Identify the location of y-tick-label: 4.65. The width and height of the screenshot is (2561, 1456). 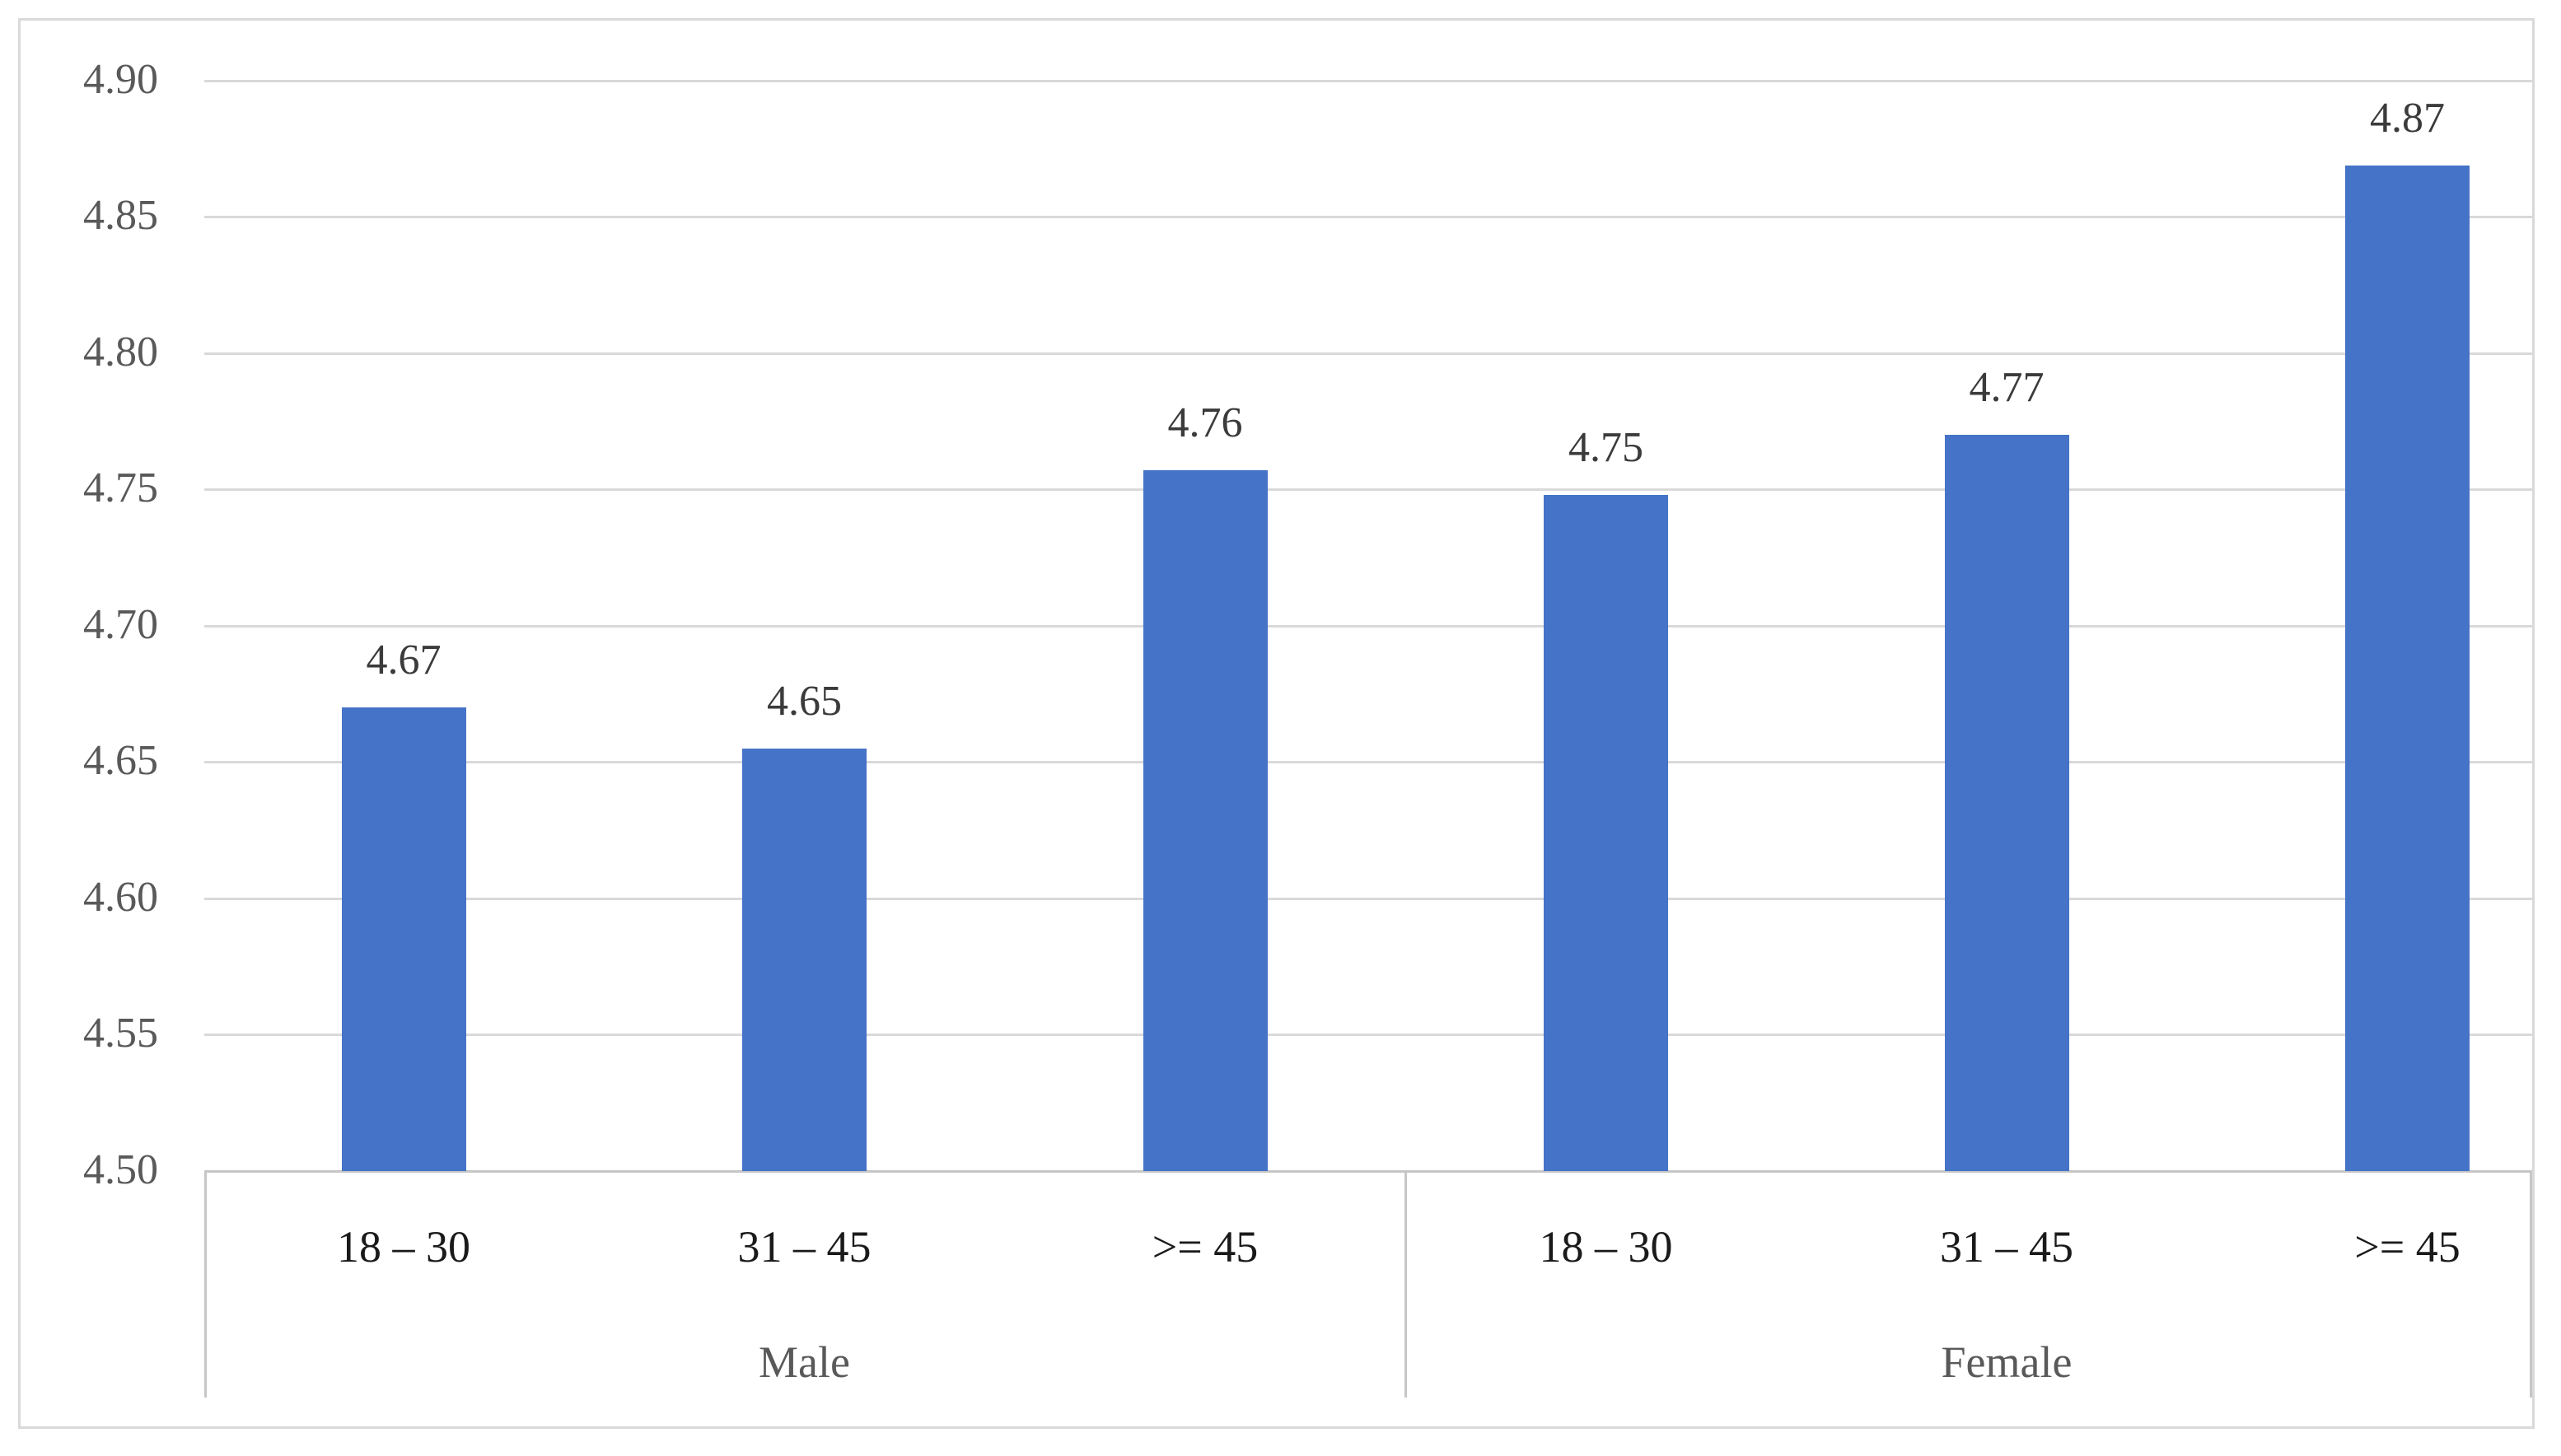
(120, 761).